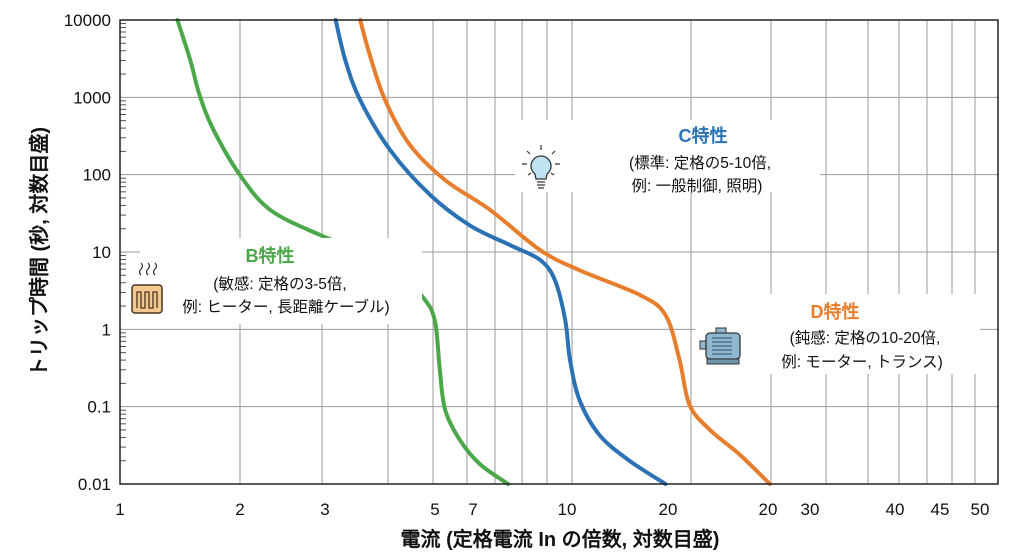  What do you see at coordinates (835, 311) in the screenshot?
I see `annotation-d-title: D特性` at bounding box center [835, 311].